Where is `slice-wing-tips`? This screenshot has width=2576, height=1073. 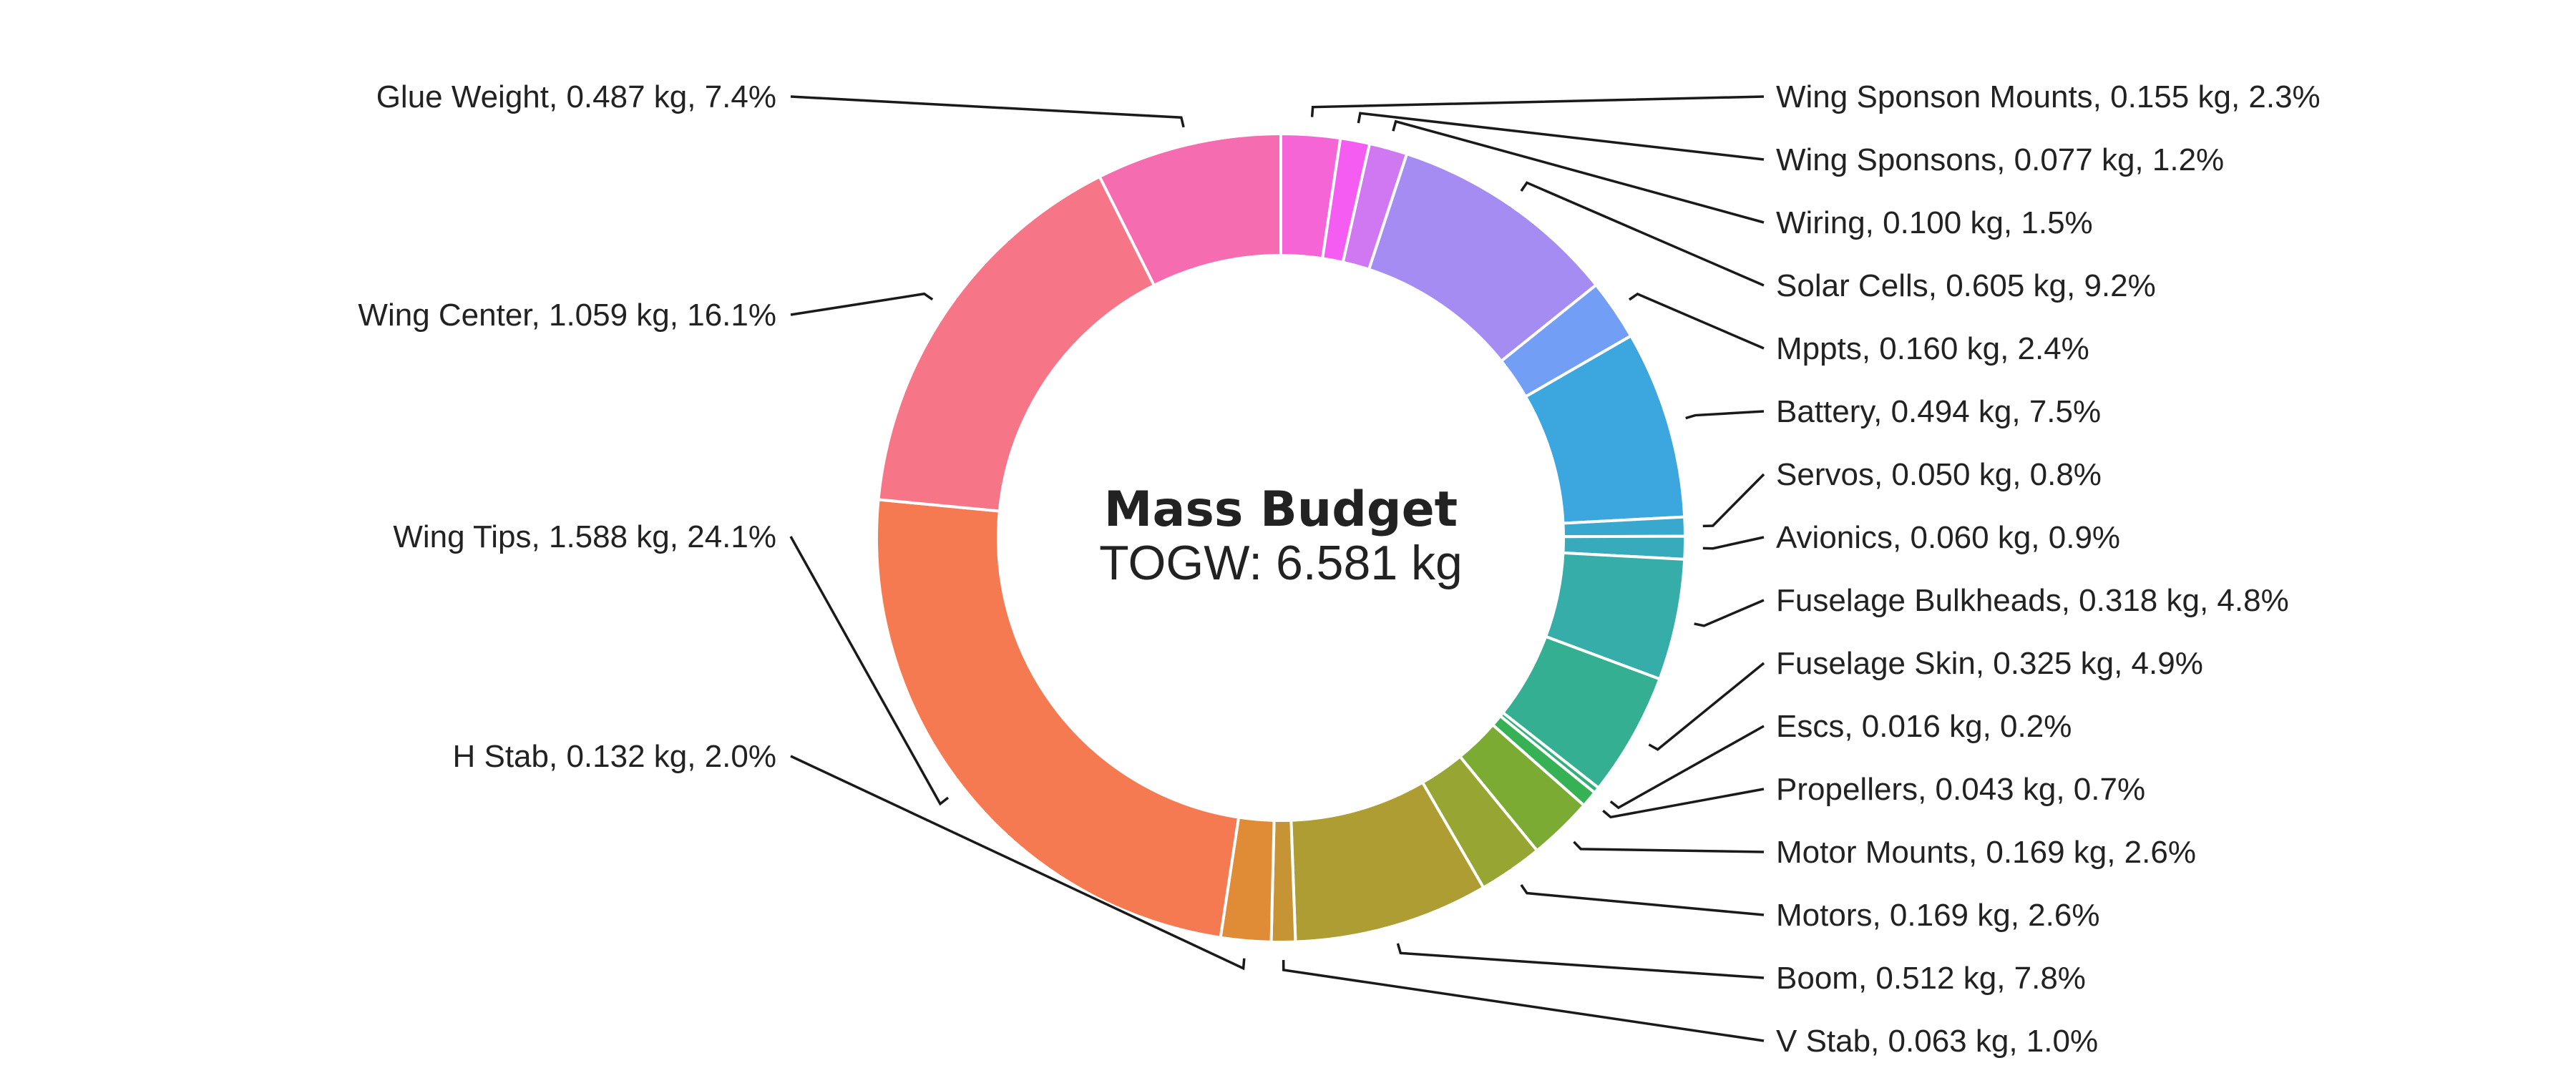
slice-wing-tips is located at coordinates (1058, 718).